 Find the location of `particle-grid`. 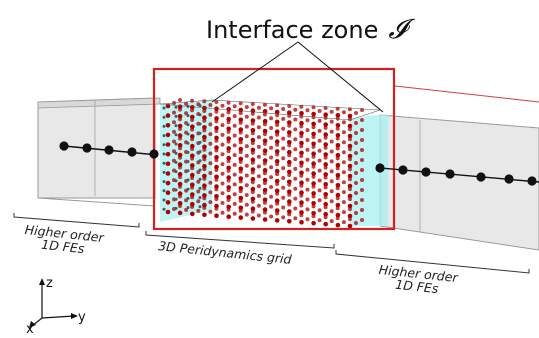

particle-grid is located at coordinates (263, 163).